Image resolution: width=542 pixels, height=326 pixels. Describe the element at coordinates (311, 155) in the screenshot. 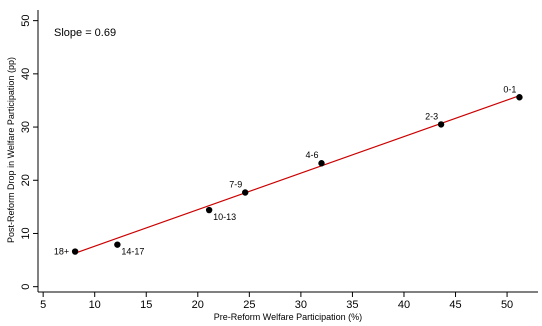

I see `point-label: 4-6` at that location.